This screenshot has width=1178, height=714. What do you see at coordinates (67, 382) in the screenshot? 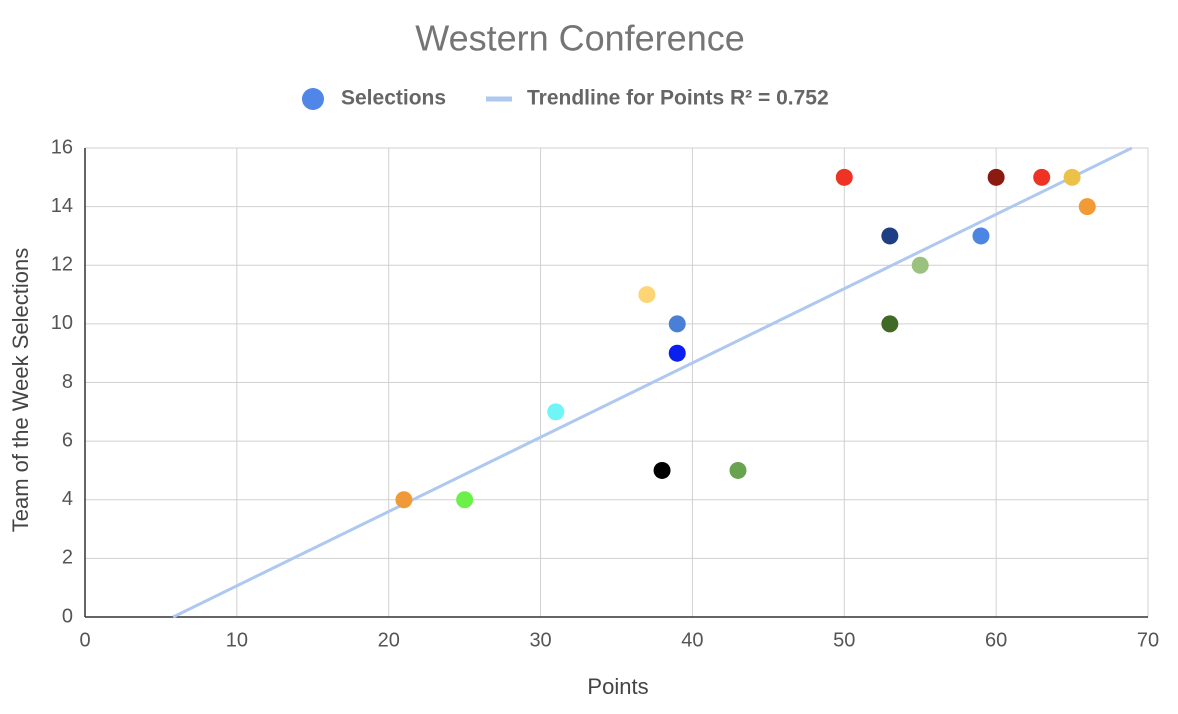
I see `y-tick-label: 8` at bounding box center [67, 382].